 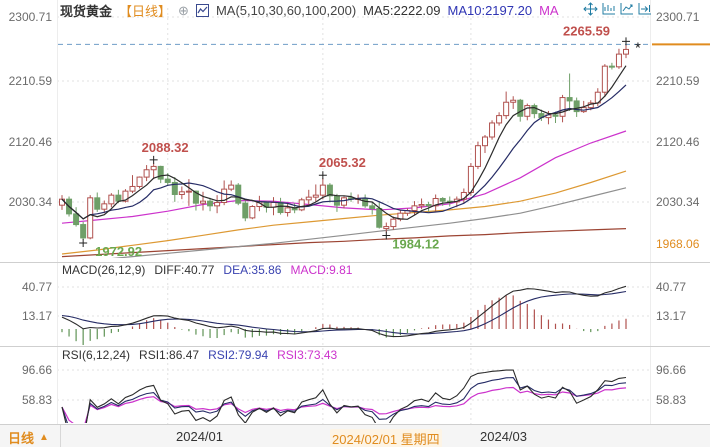 I want to click on price-annotation: 2088.32, so click(x=165, y=147).